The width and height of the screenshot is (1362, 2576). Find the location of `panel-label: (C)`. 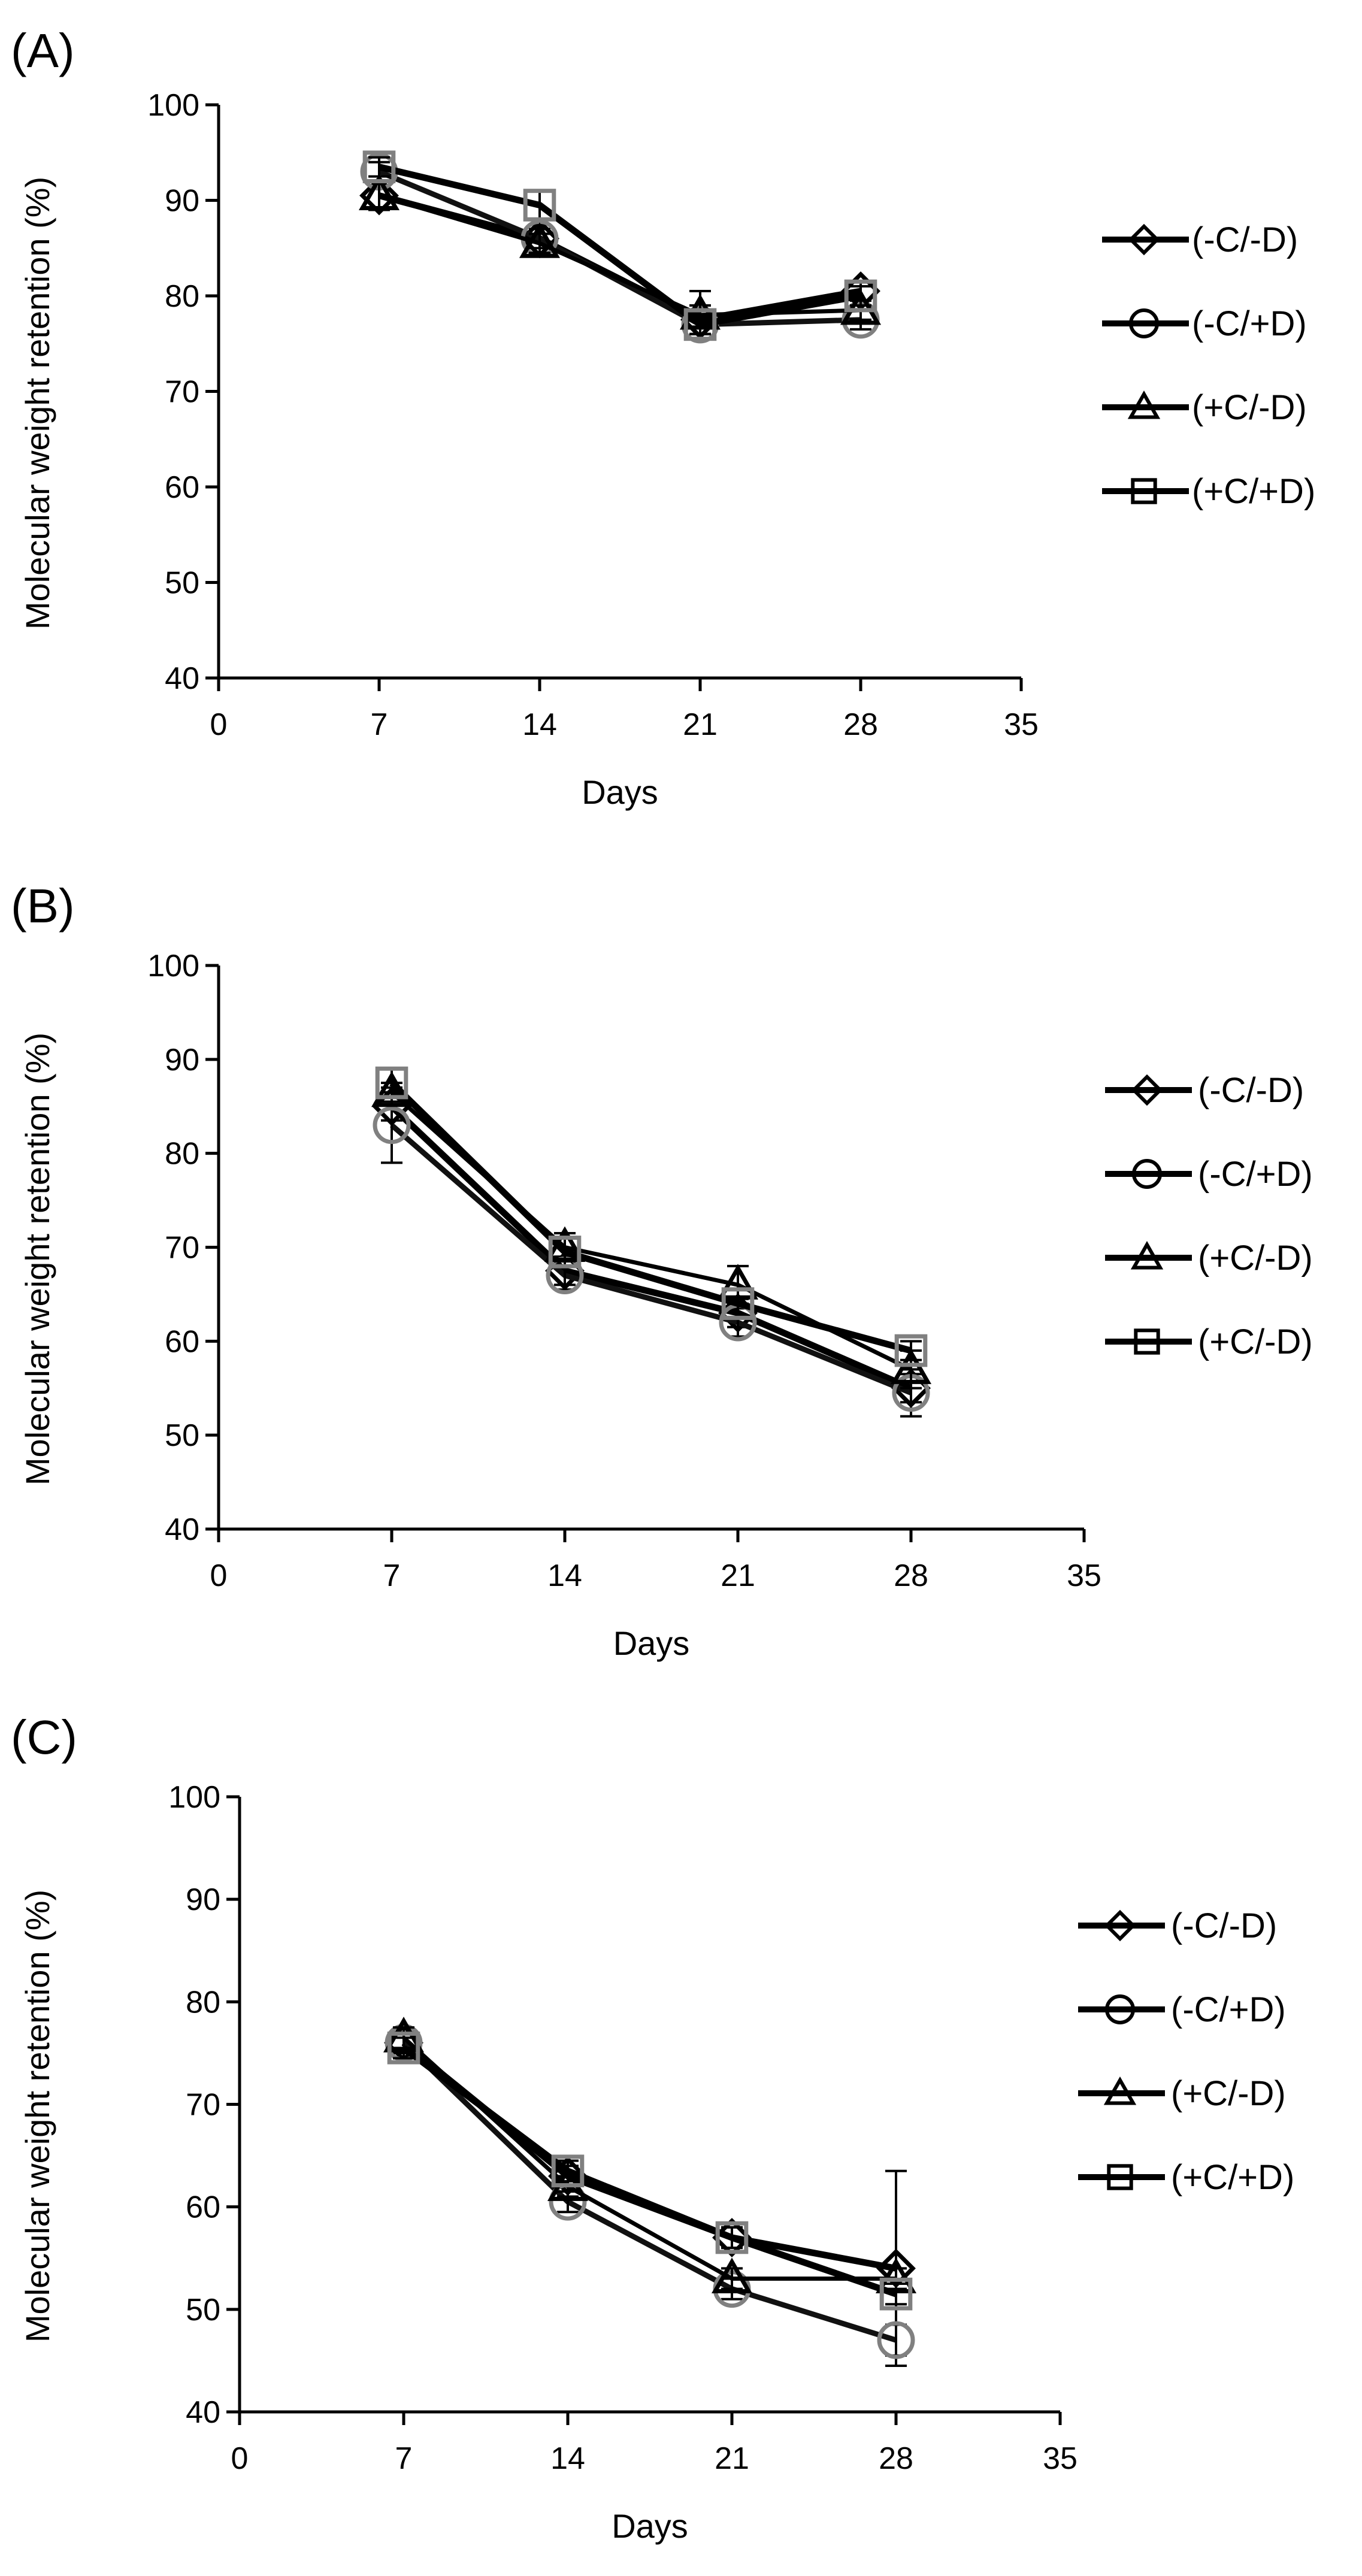

panel-label: (C) is located at coordinates (44, 1737).